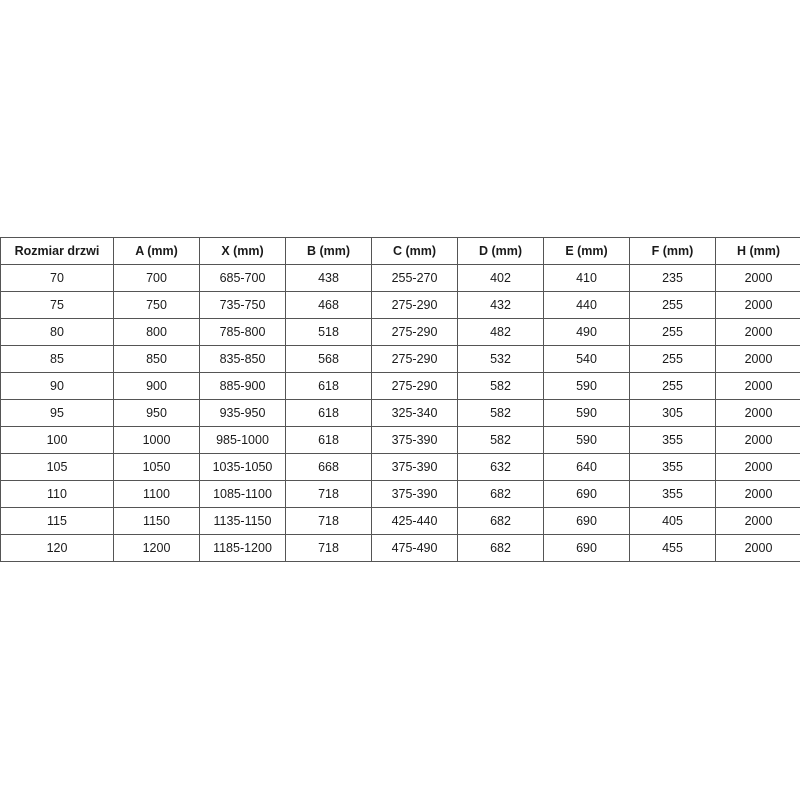 The width and height of the screenshot is (800, 800). Describe the element at coordinates (414, 548) in the screenshot. I see `table-cell: 475-490` at that location.